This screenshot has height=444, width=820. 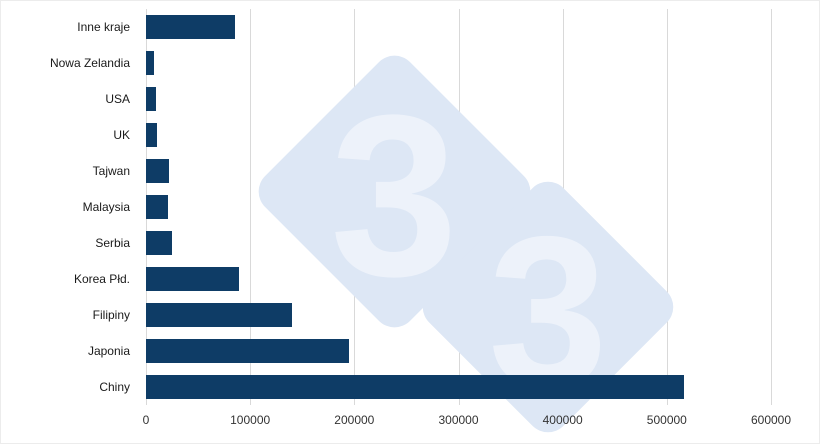 I want to click on category-label: Korea Płd., so click(x=101, y=279).